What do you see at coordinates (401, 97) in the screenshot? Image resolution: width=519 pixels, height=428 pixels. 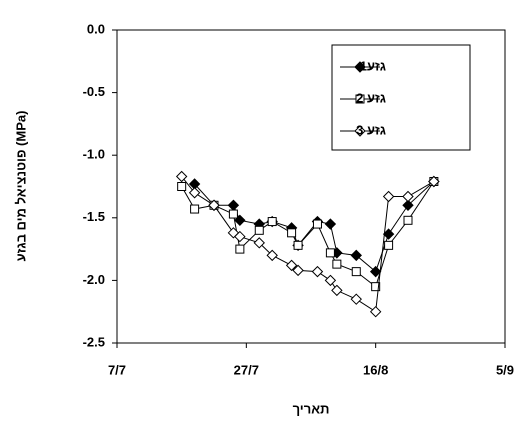 I see `legend-box` at bounding box center [401, 97].